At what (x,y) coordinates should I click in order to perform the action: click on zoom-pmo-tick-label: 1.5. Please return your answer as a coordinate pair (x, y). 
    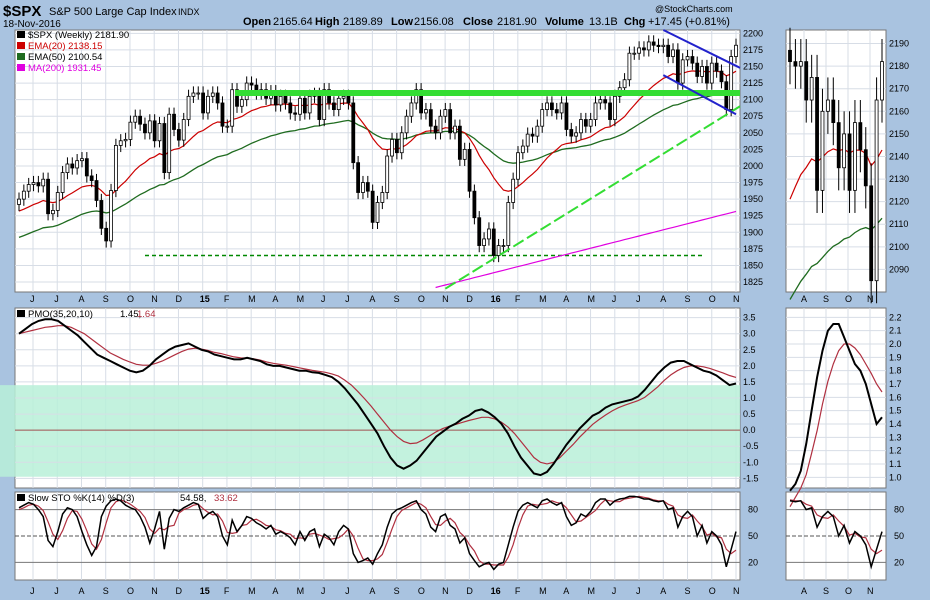
    Looking at the image, I should click on (895, 411).